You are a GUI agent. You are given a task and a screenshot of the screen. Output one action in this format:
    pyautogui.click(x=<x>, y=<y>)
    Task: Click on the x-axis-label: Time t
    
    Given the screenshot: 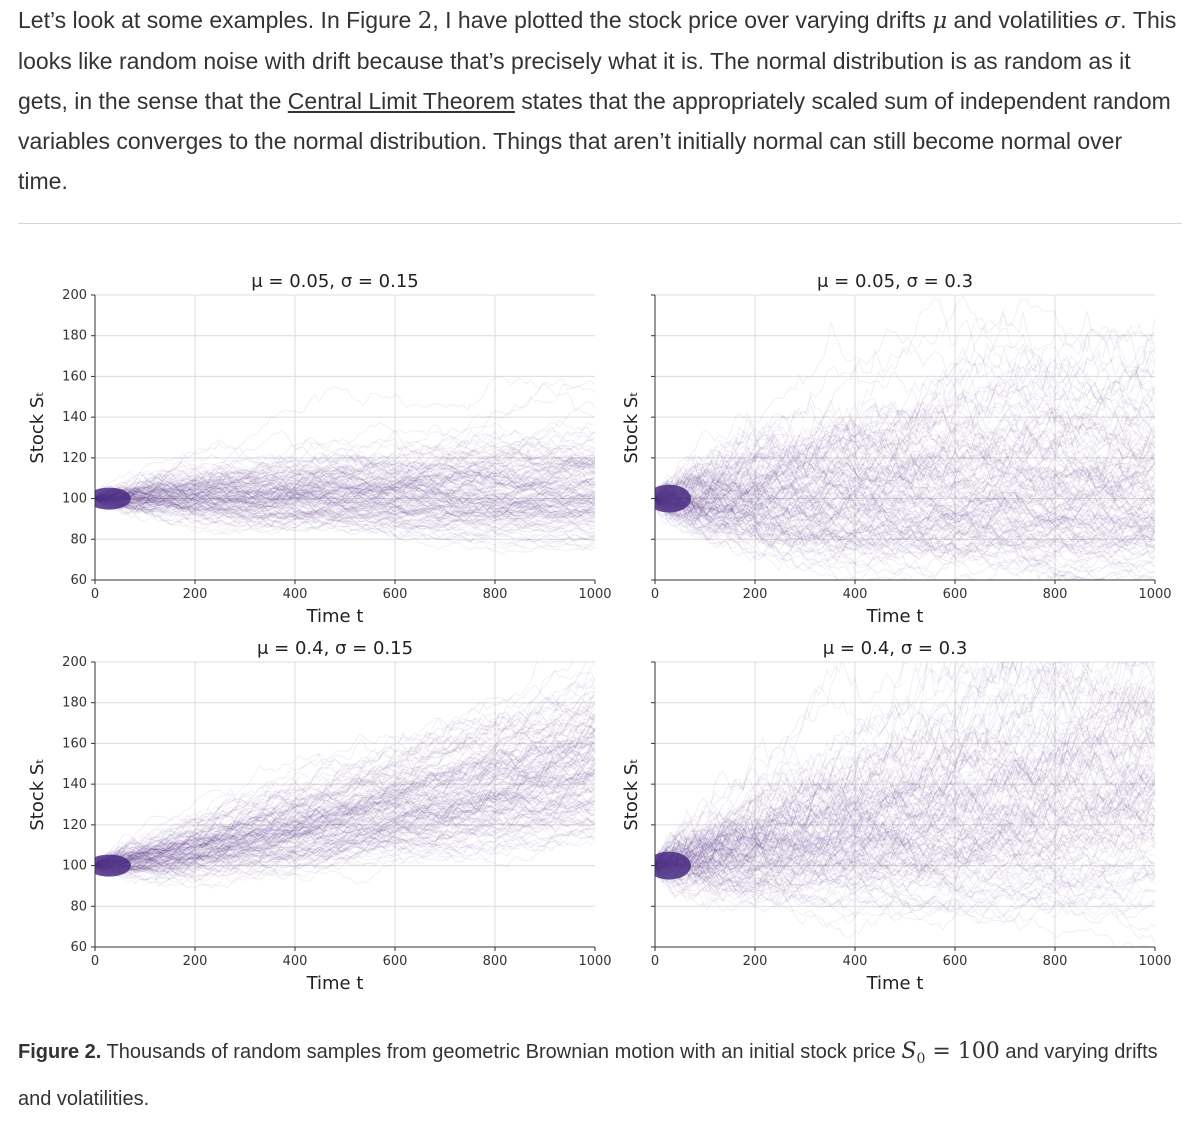 What is the action you would take?
    pyautogui.click(x=335, y=983)
    